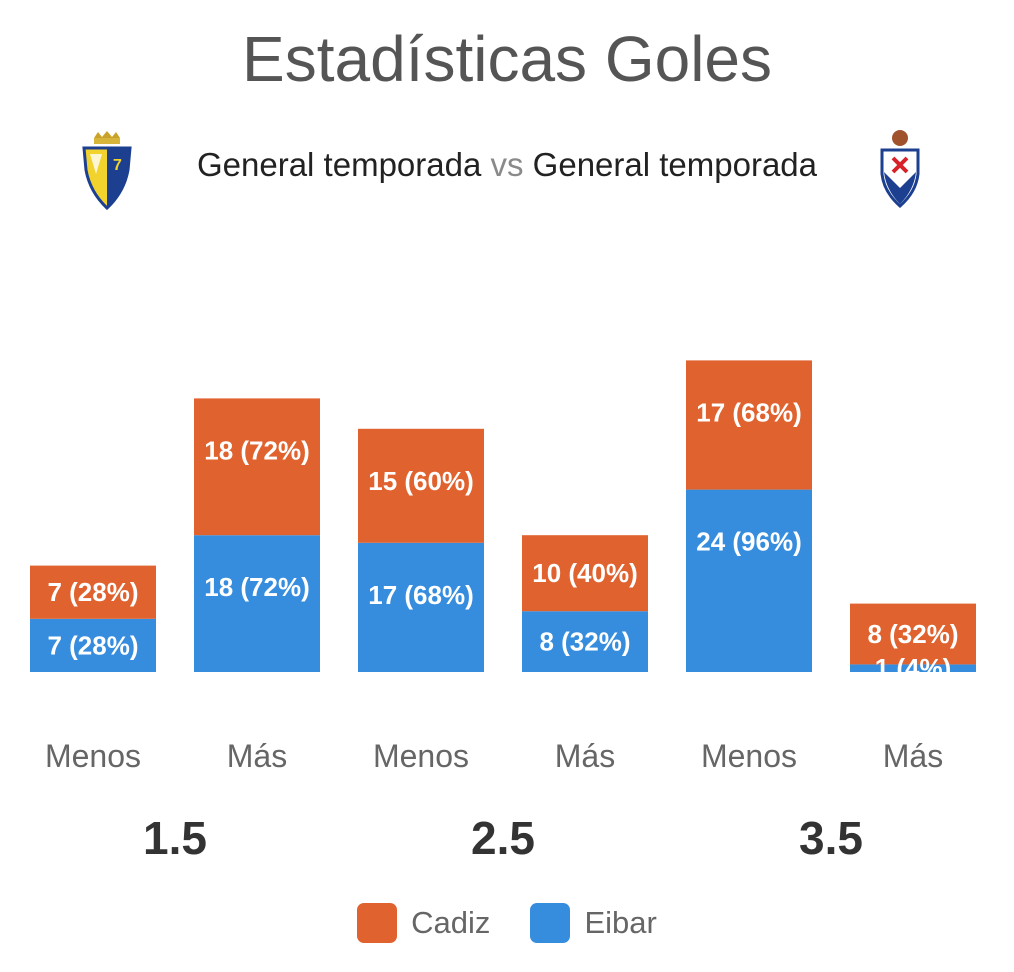 The height and width of the screenshot is (972, 1014). Describe the element at coordinates (749, 580) in the screenshot. I see `bar-eibar-menos-3.5` at that location.